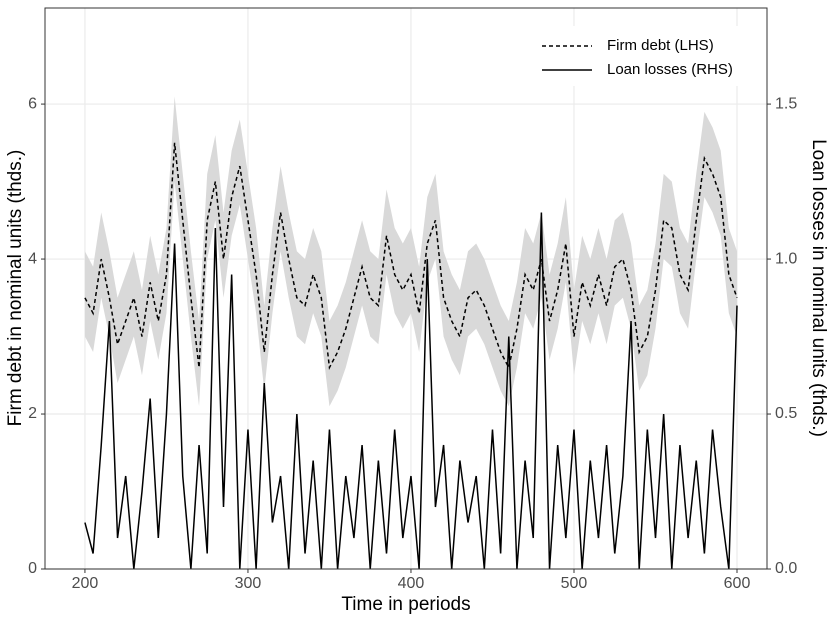 The height and width of the screenshot is (623, 830). What do you see at coordinates (786, 568) in the screenshot?
I see `y2-tick-label: 0.0` at bounding box center [786, 568].